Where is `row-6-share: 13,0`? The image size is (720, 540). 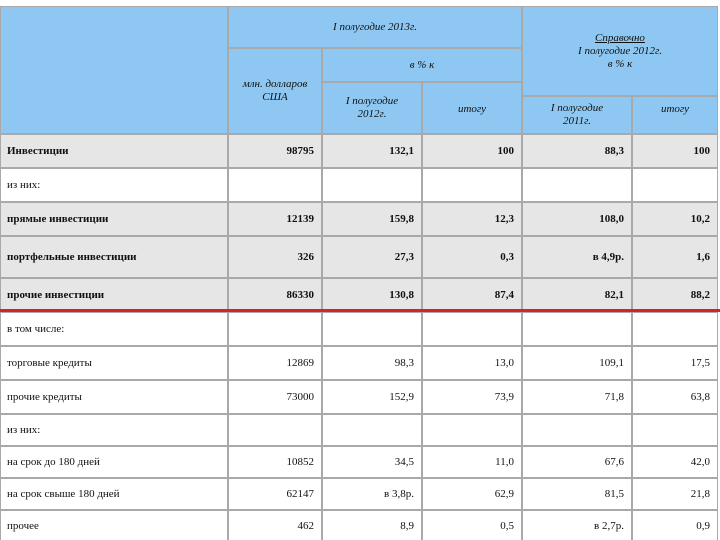 row-6-share: 13,0 is located at coordinates (472, 363).